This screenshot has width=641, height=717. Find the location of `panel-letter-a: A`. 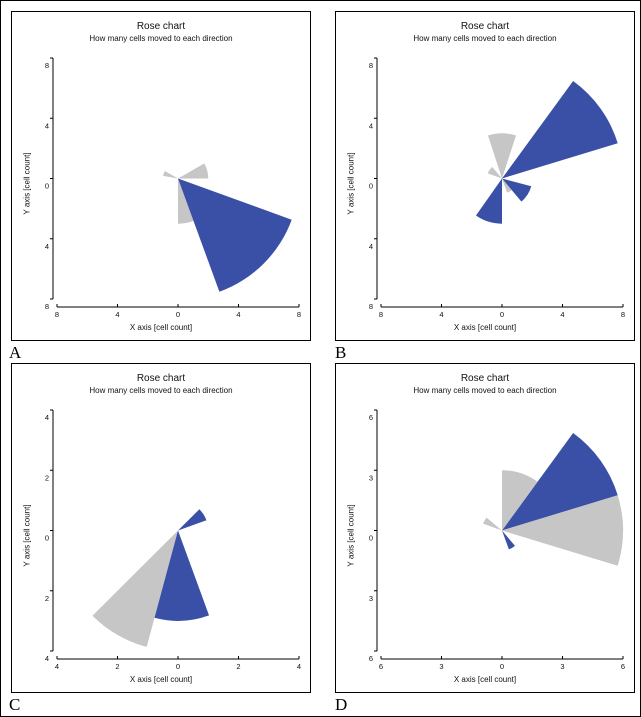

panel-letter-a: A is located at coordinates (15, 352).